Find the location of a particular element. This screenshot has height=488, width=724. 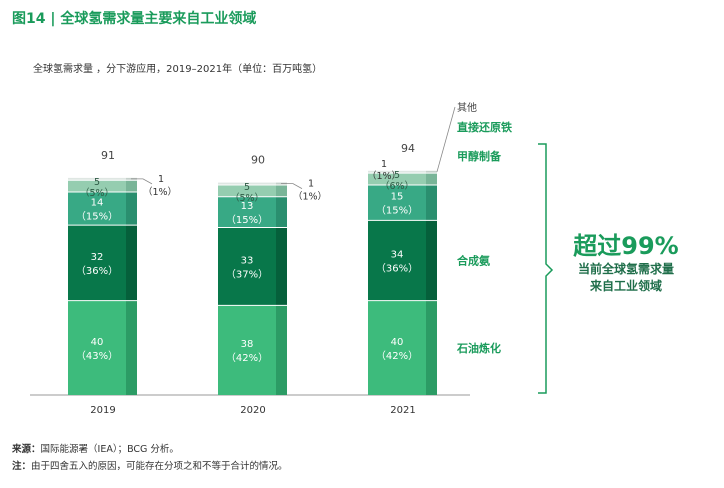

legend-label-refining: 石油炼化 is located at coordinates (478, 348).